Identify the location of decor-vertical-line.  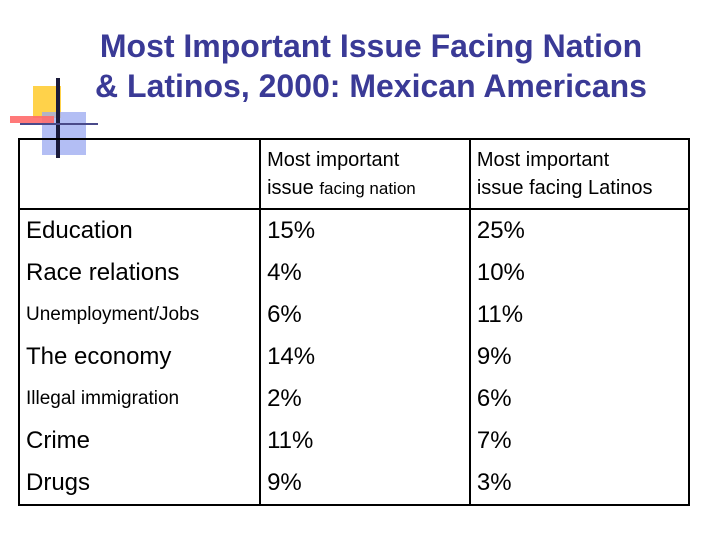
(58, 118).